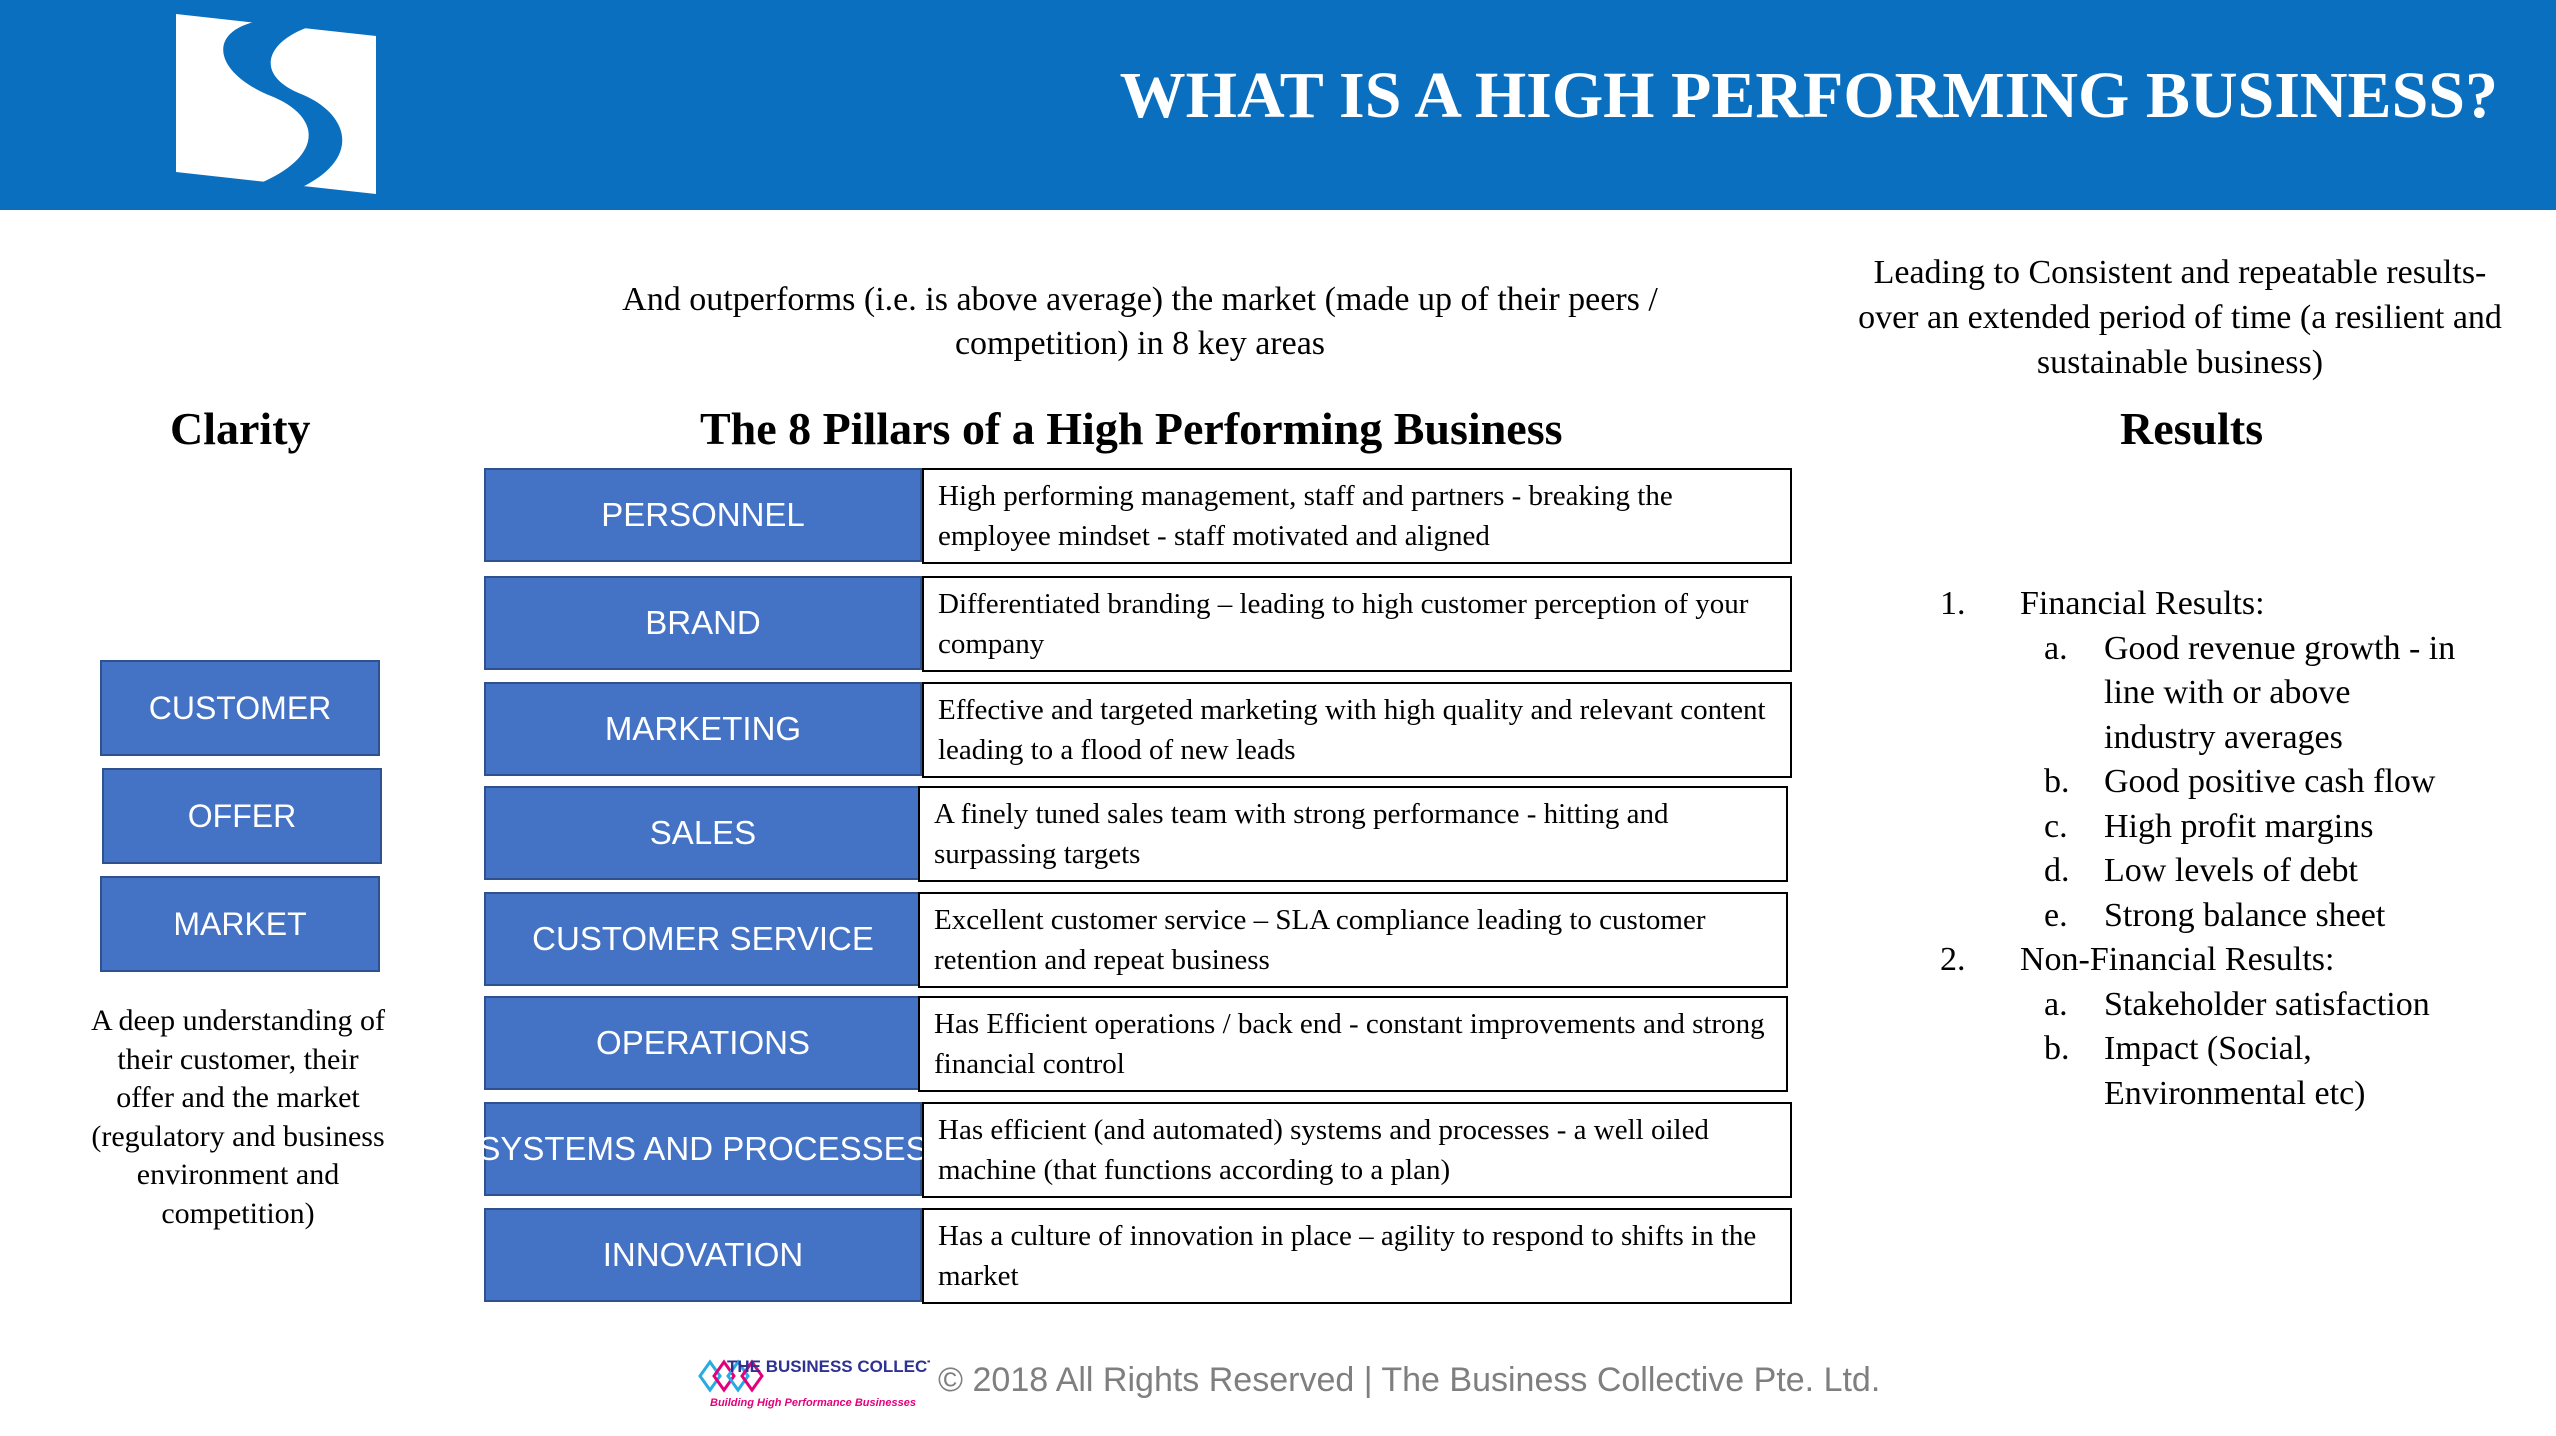 The width and height of the screenshot is (2556, 1436). I want to click on list-letter: d., so click(2057, 870).